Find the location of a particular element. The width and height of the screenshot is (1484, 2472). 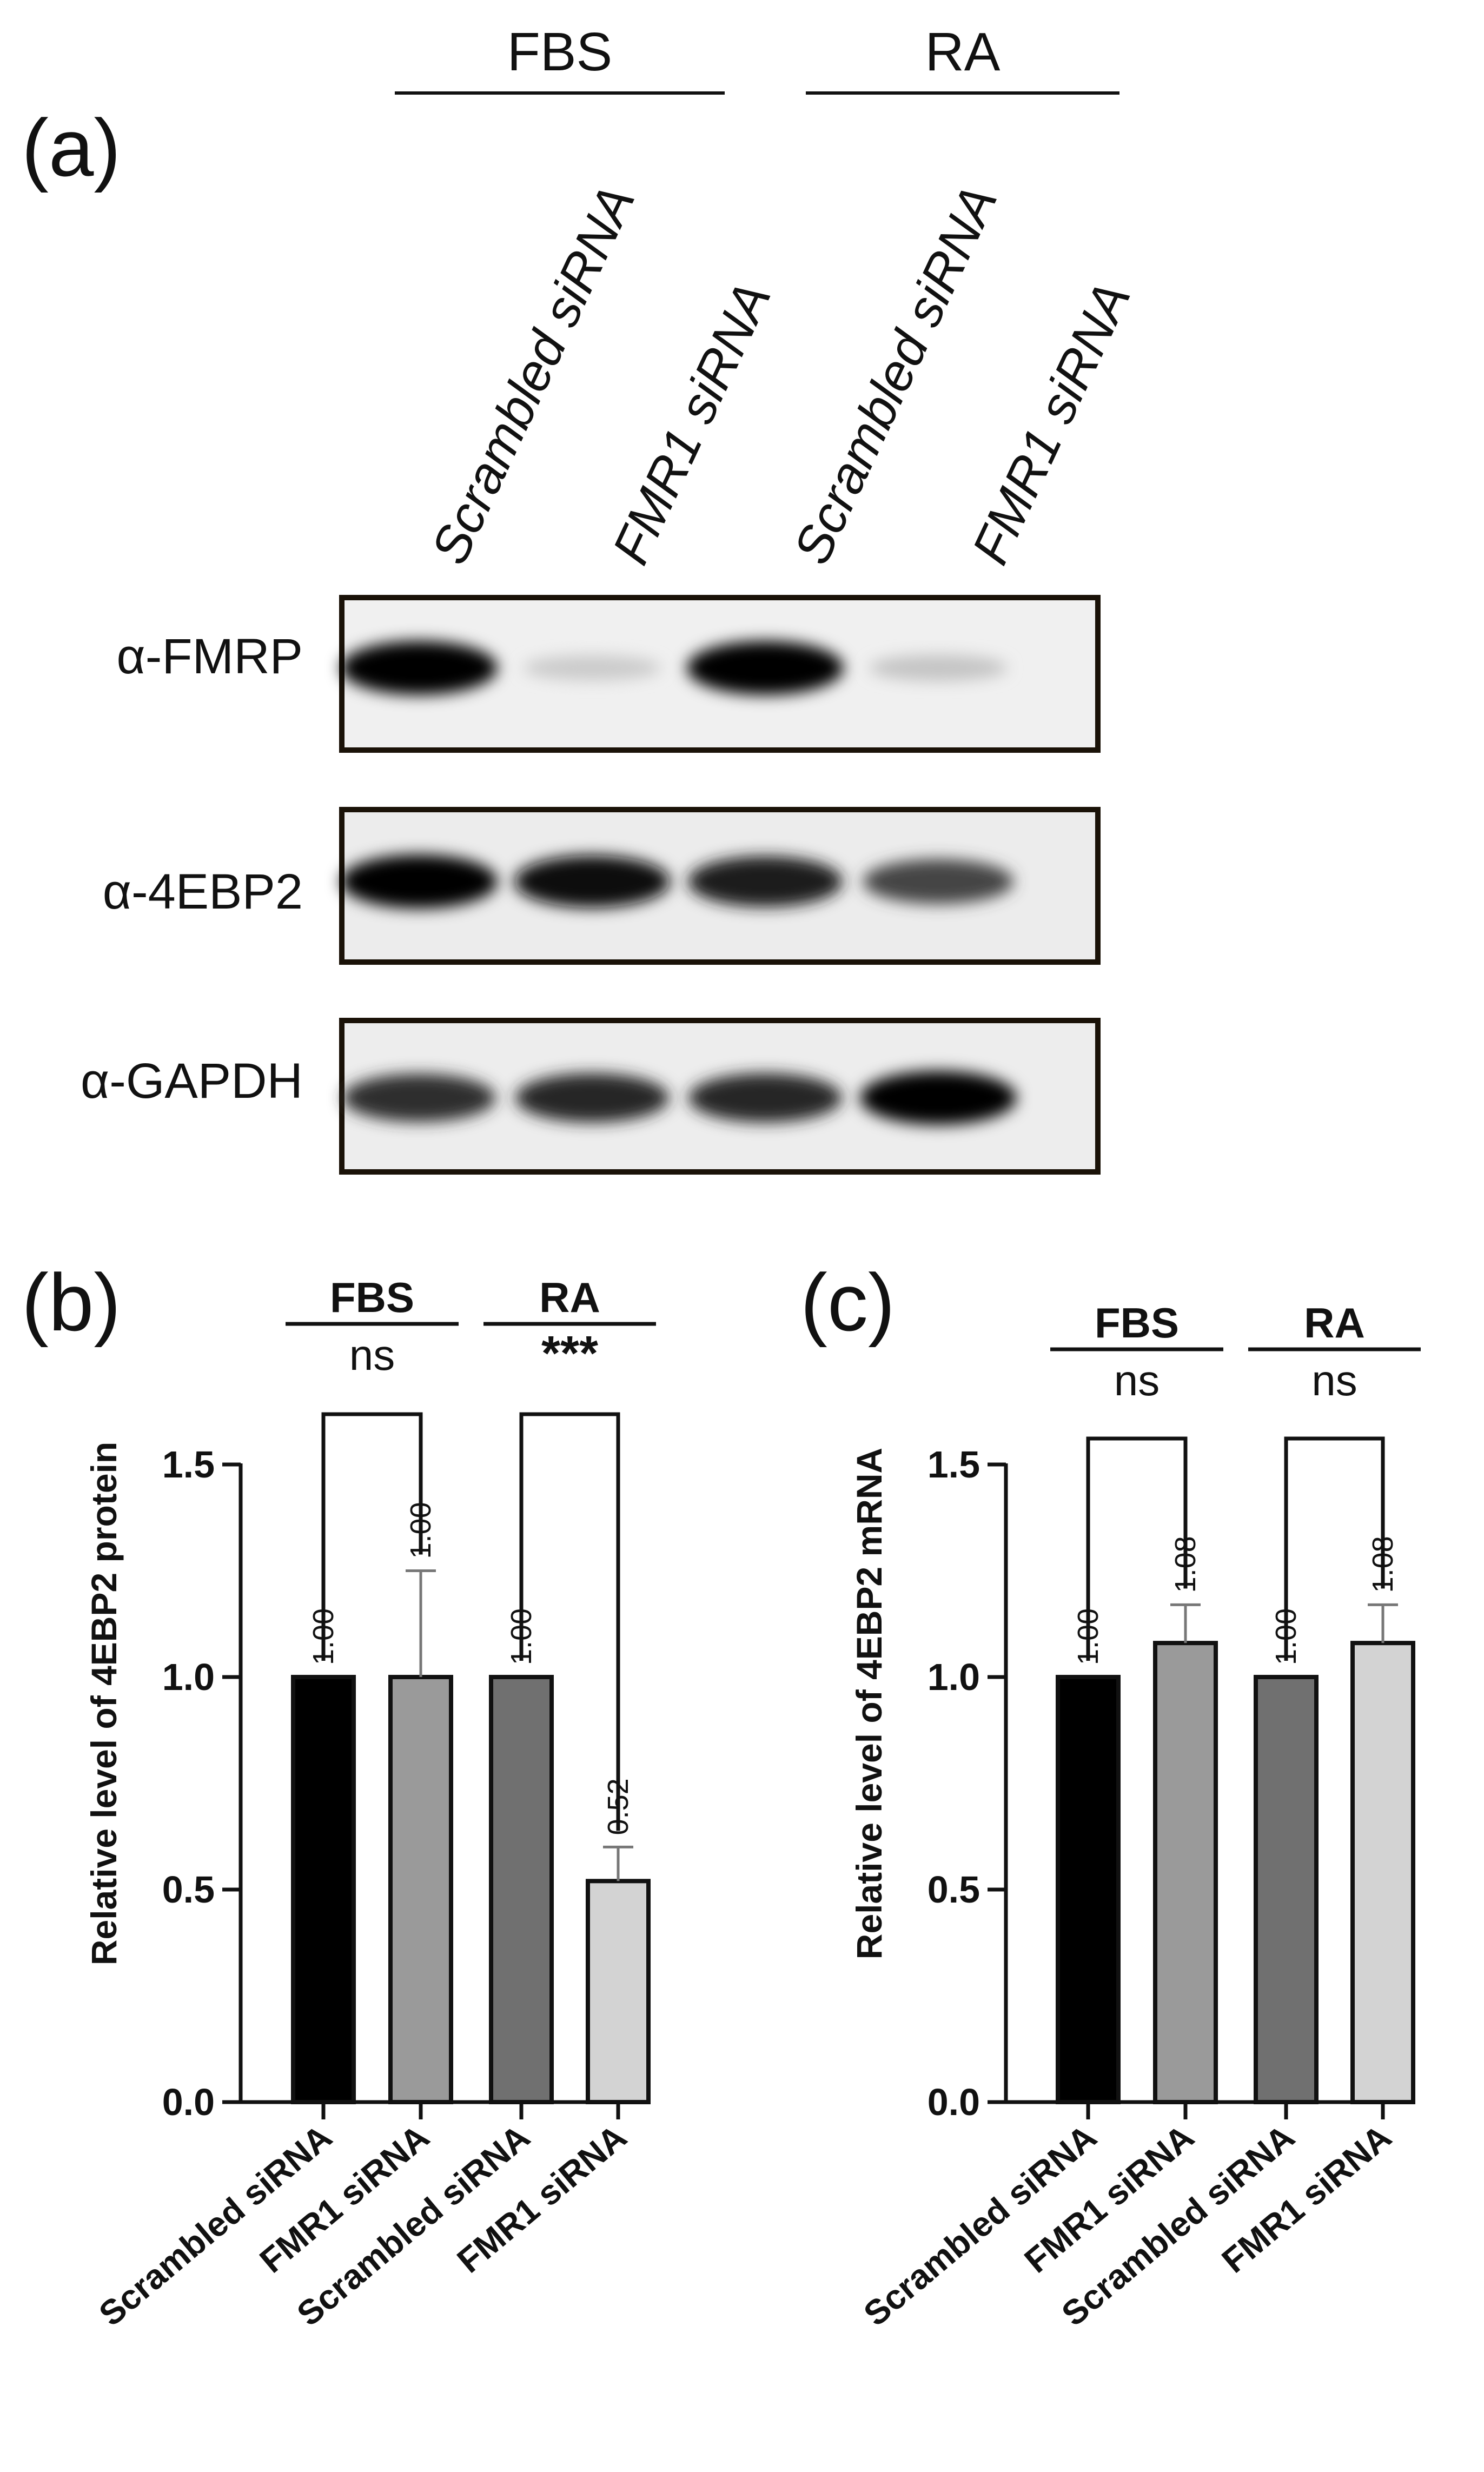

blot-gapdh is located at coordinates (720, 1096).